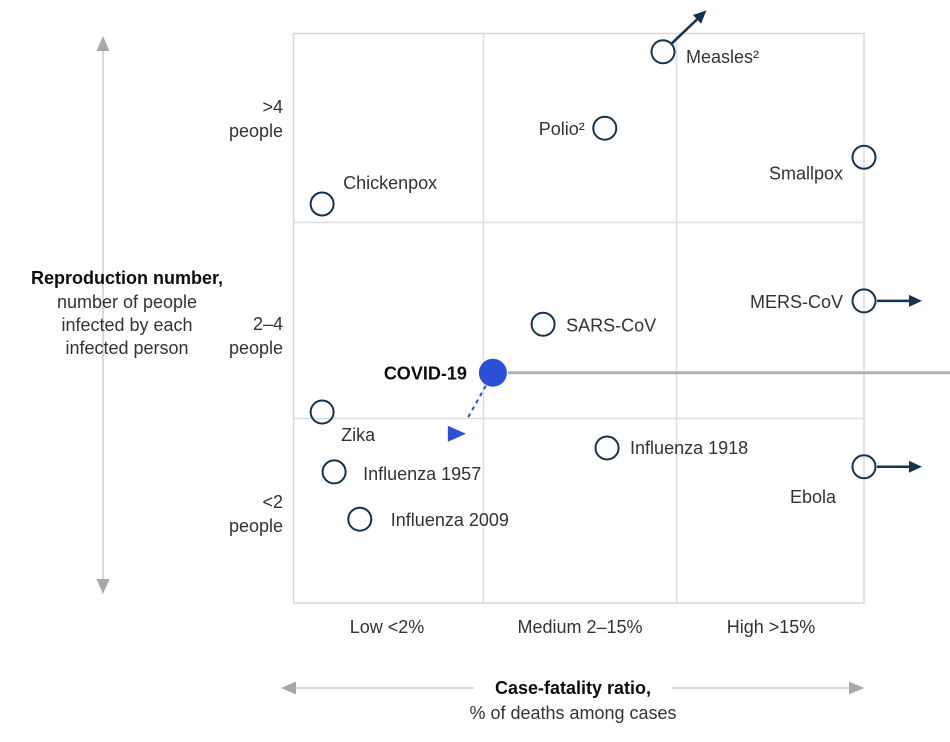 The image size is (950, 742). What do you see at coordinates (813, 497) in the screenshot?
I see `point-label-ebola: Ebola` at bounding box center [813, 497].